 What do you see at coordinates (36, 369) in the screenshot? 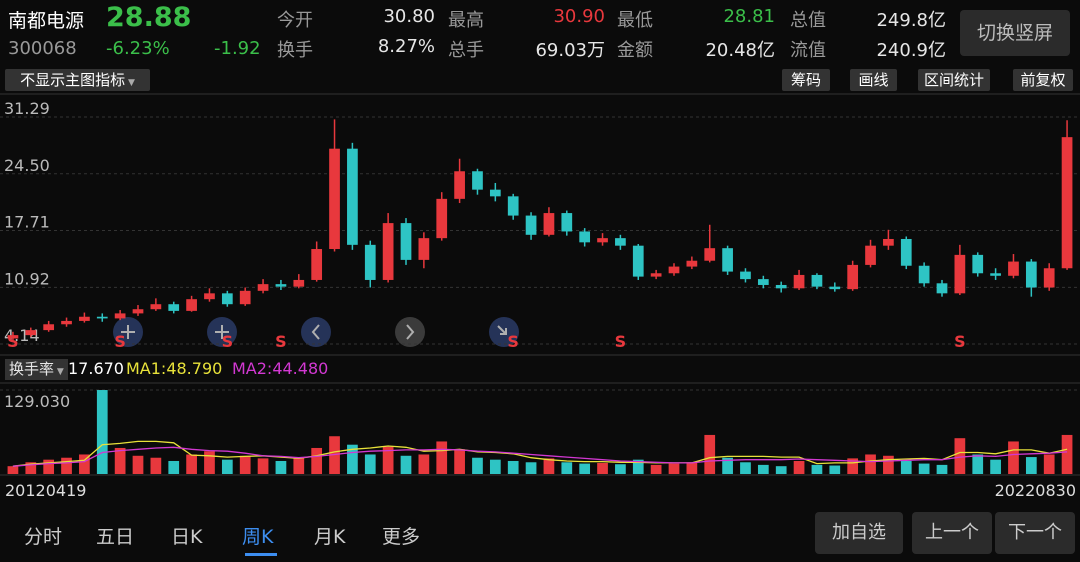
I see `sub-indicator-menu: 换手率 ▼` at bounding box center [36, 369].